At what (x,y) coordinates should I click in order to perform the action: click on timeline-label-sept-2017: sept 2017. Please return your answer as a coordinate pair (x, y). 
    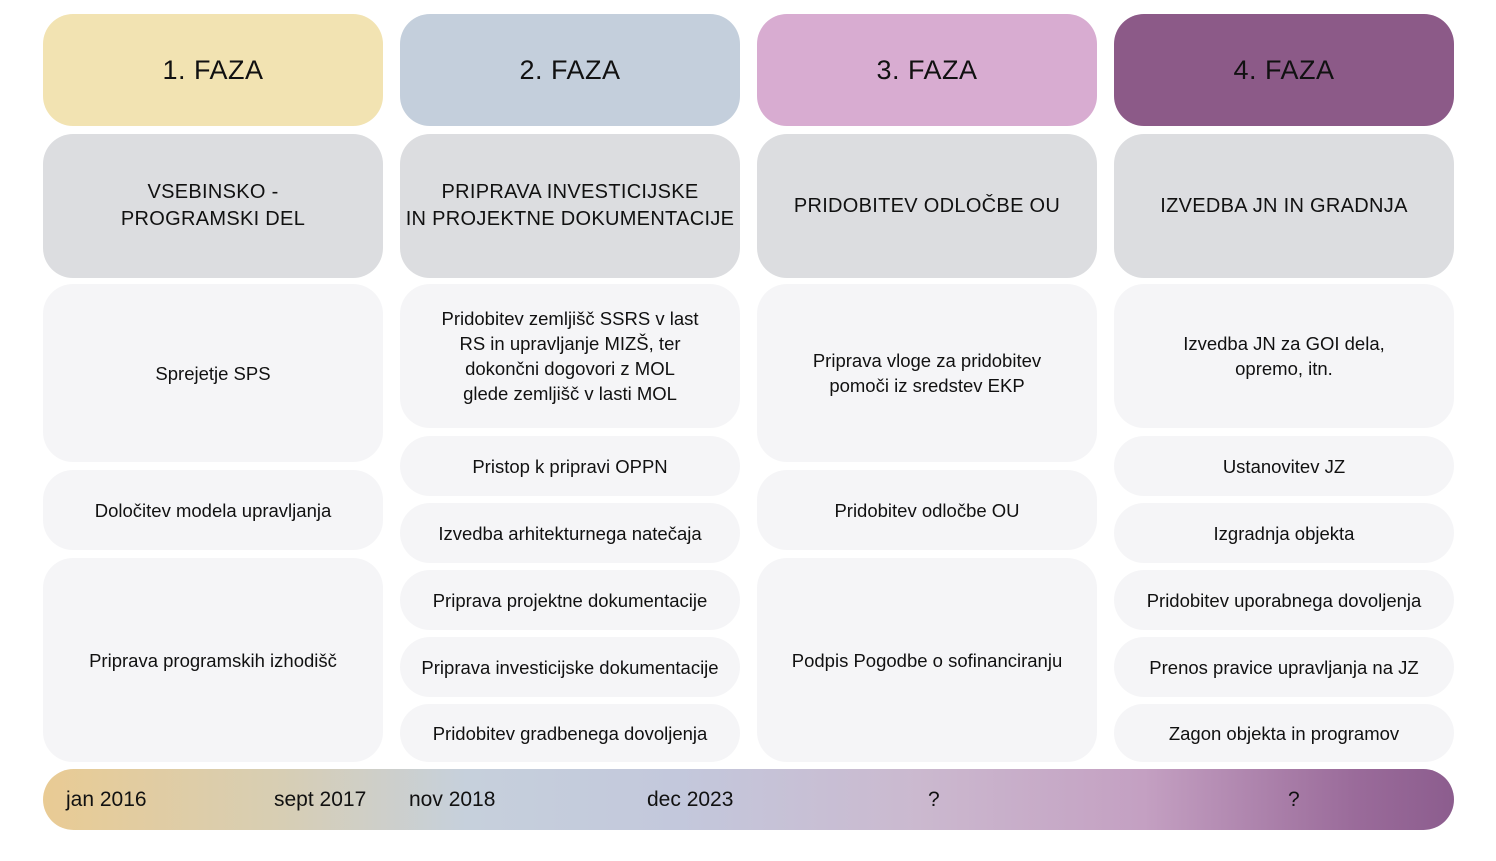
    Looking at the image, I should click on (320, 799).